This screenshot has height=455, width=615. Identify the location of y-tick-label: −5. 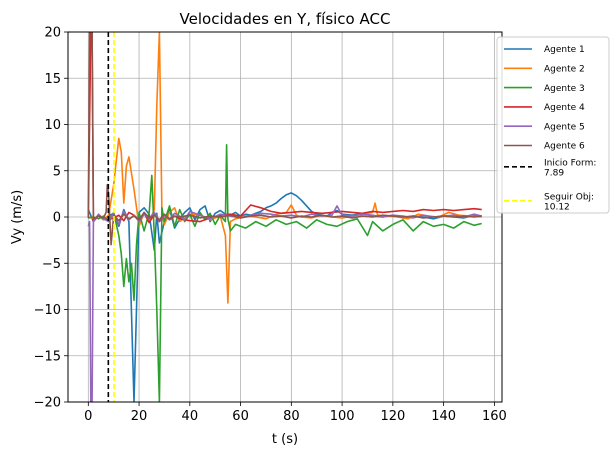
(51, 264).